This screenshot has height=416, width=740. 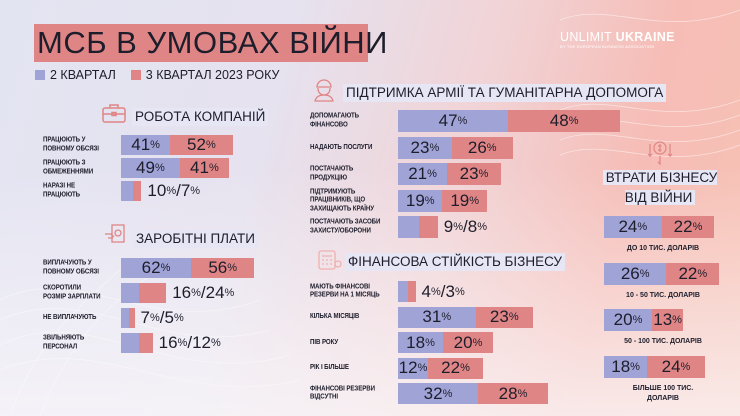 I want to click on combined-value-label: 9% / 8%, so click(x=465, y=227).